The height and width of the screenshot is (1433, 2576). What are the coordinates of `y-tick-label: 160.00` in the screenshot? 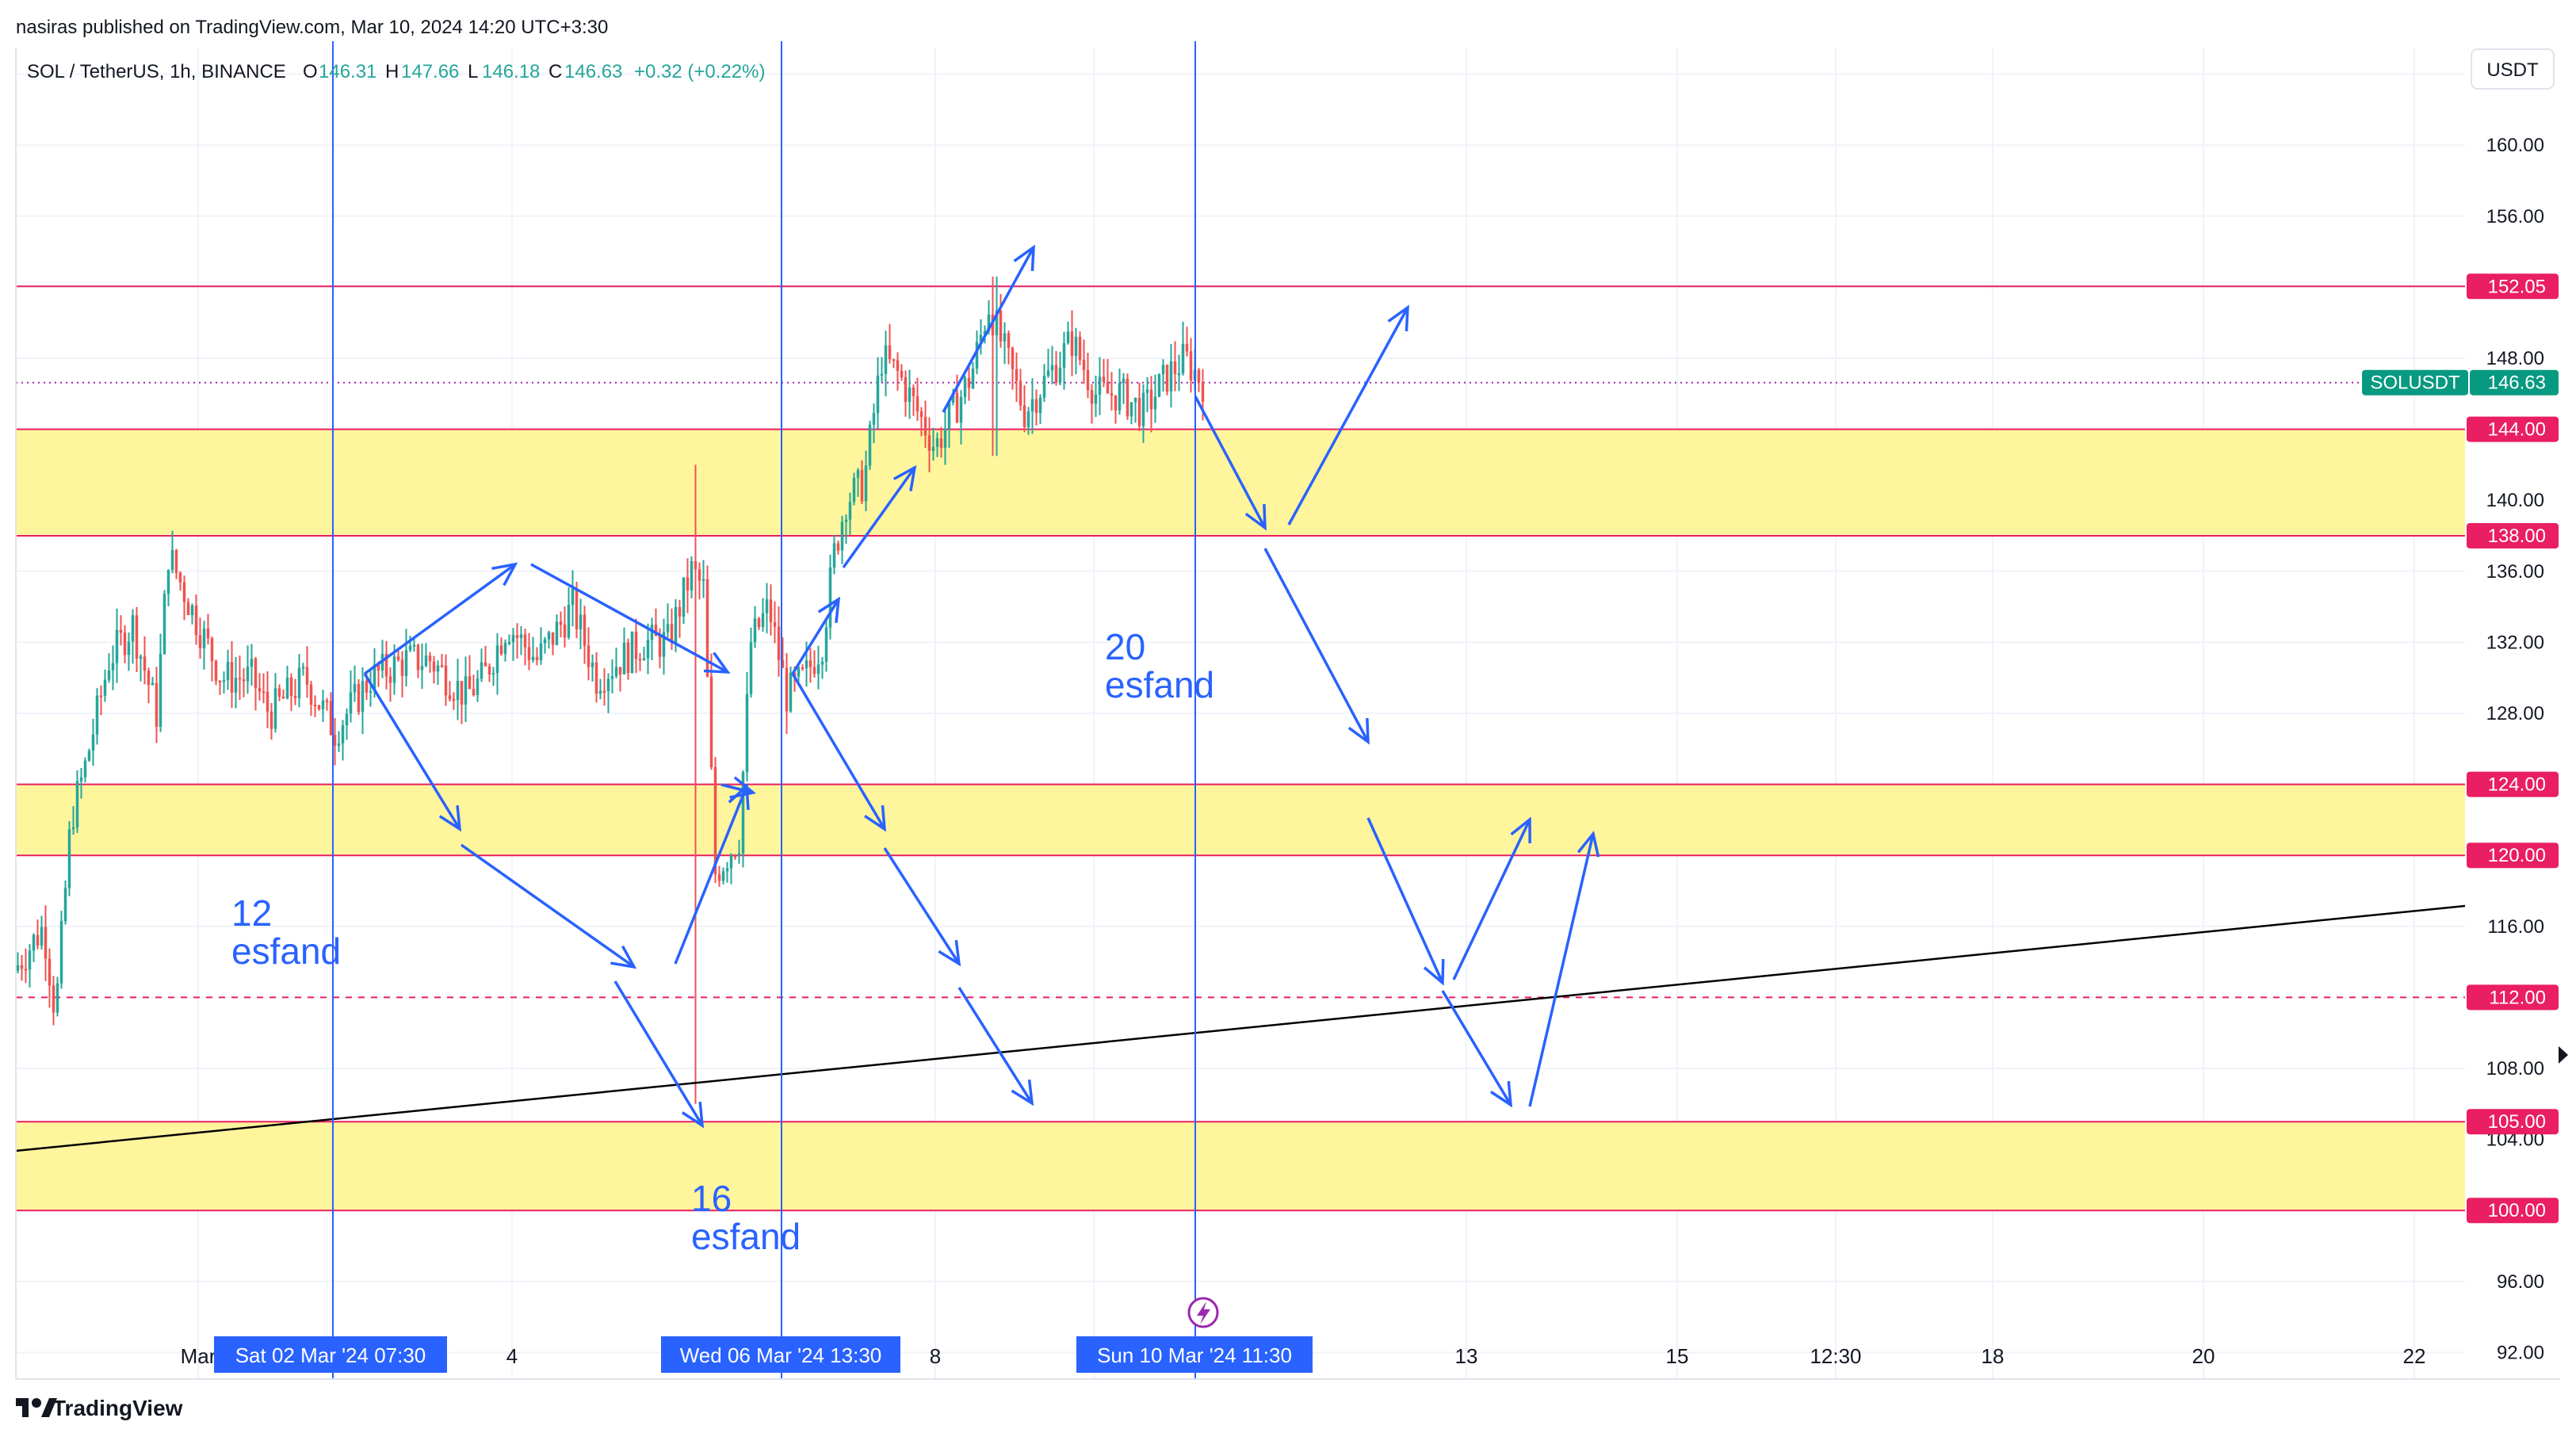 It's located at (2515, 145).